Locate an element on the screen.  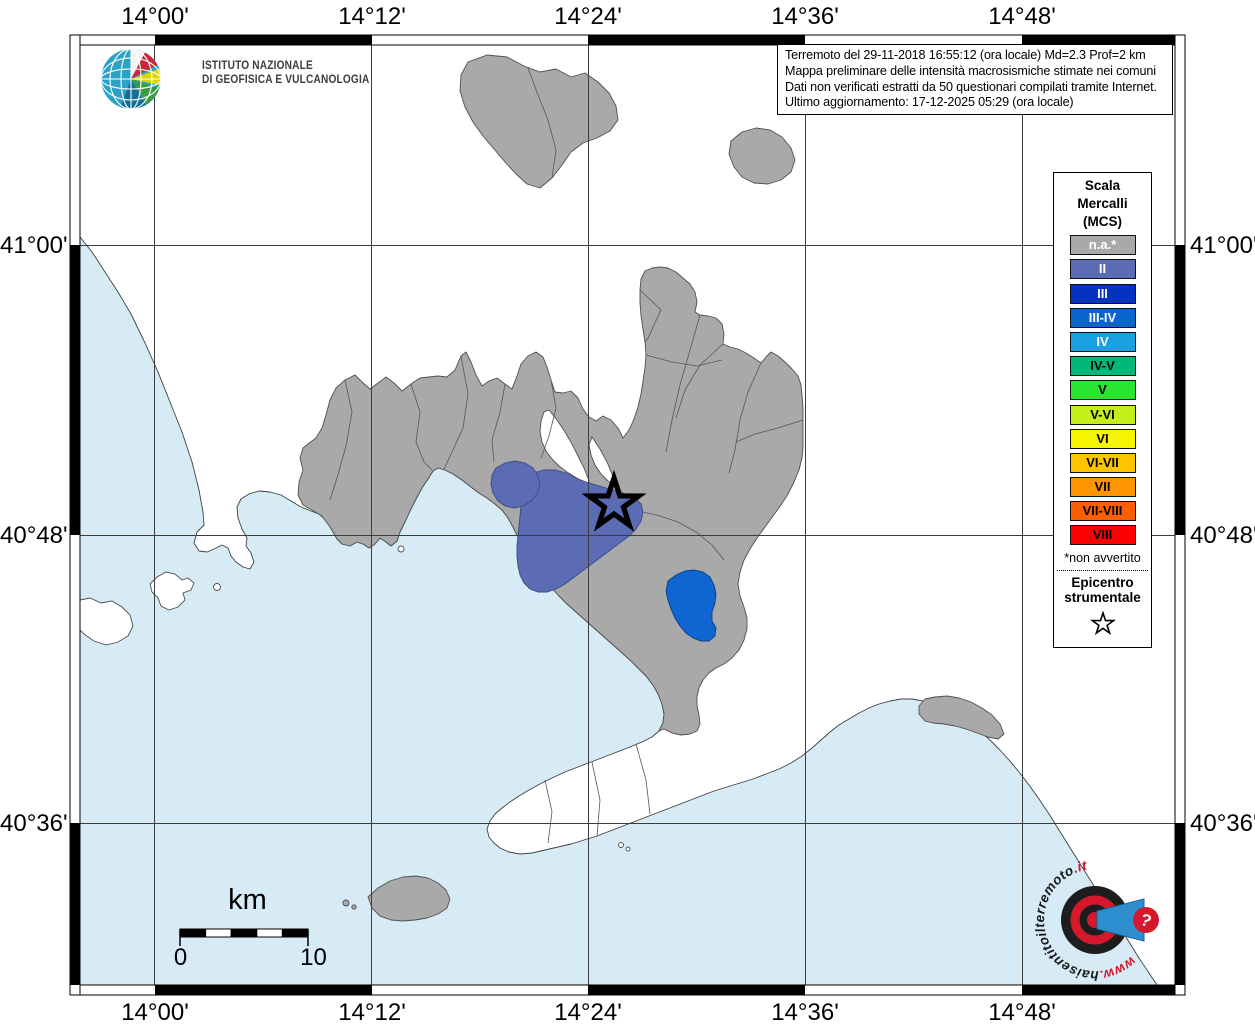
axis-label-bottom: 14°48' is located at coordinates (1022, 1011).